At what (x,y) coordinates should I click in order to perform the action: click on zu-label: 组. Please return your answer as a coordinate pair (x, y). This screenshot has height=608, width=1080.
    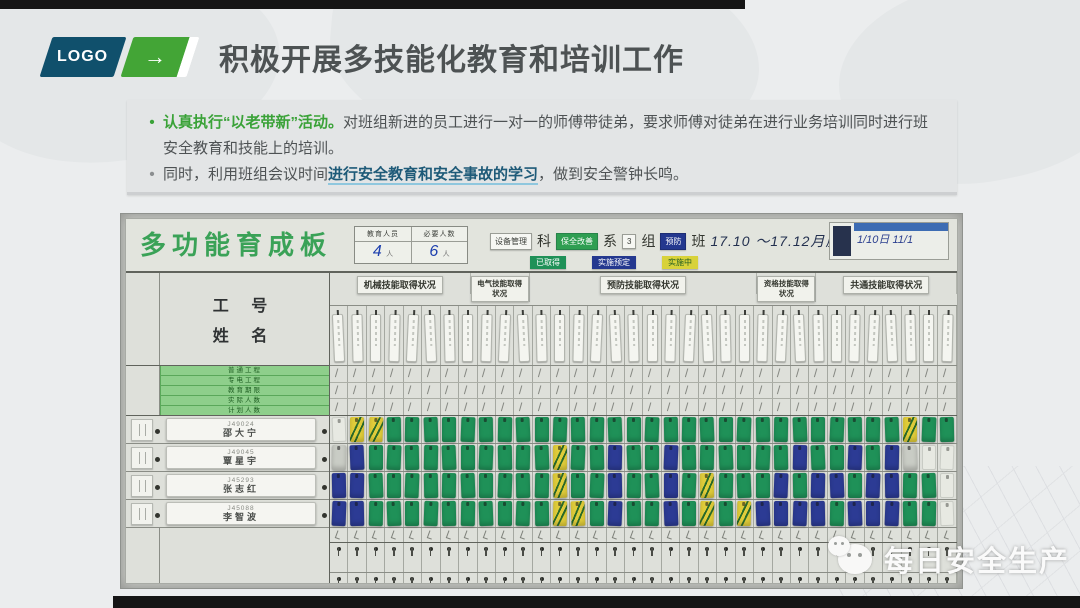
    Looking at the image, I should click on (648, 241).